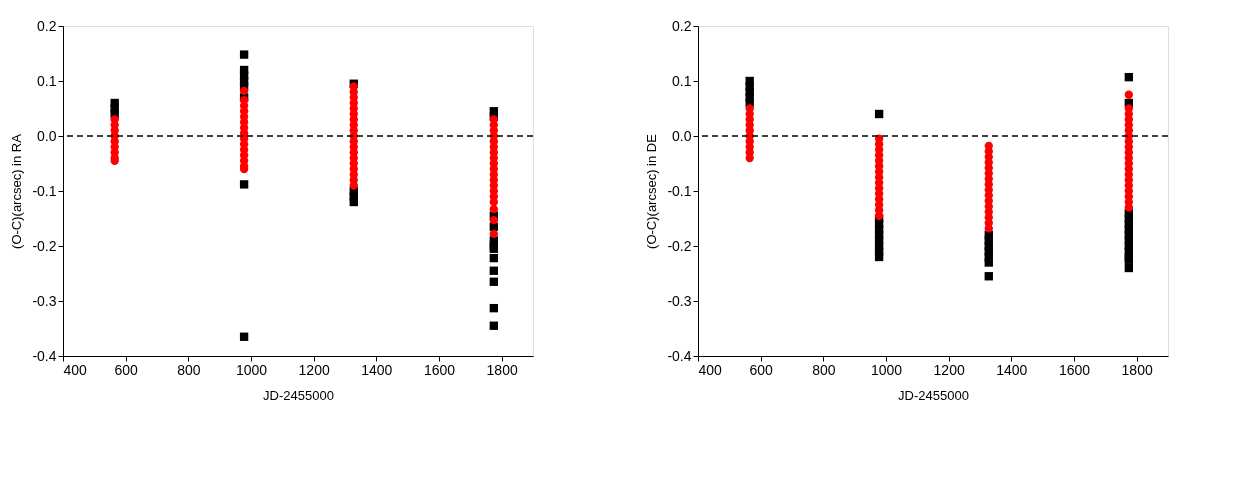 The height and width of the screenshot is (490, 1260). Describe the element at coordinates (652, 191) in the screenshot. I see `y-axis-title: (O-C)(arcsec) in DE` at that location.